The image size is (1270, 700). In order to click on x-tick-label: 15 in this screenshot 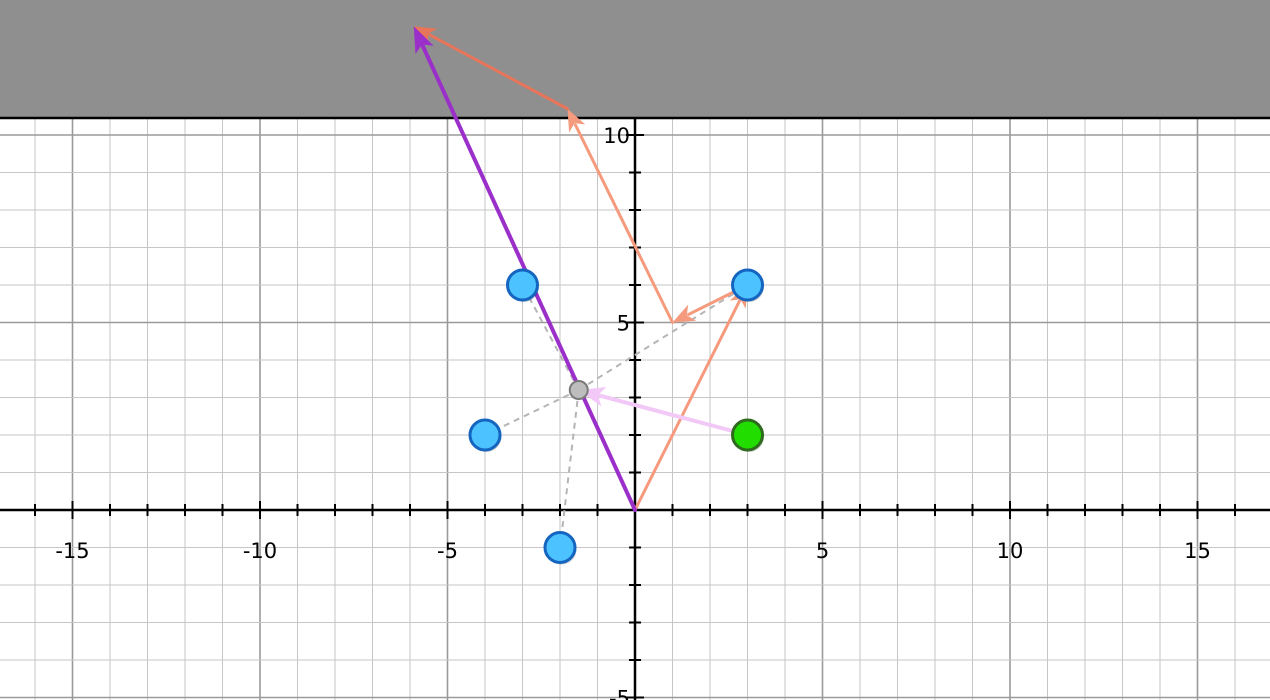, I will do `click(1197, 551)`.